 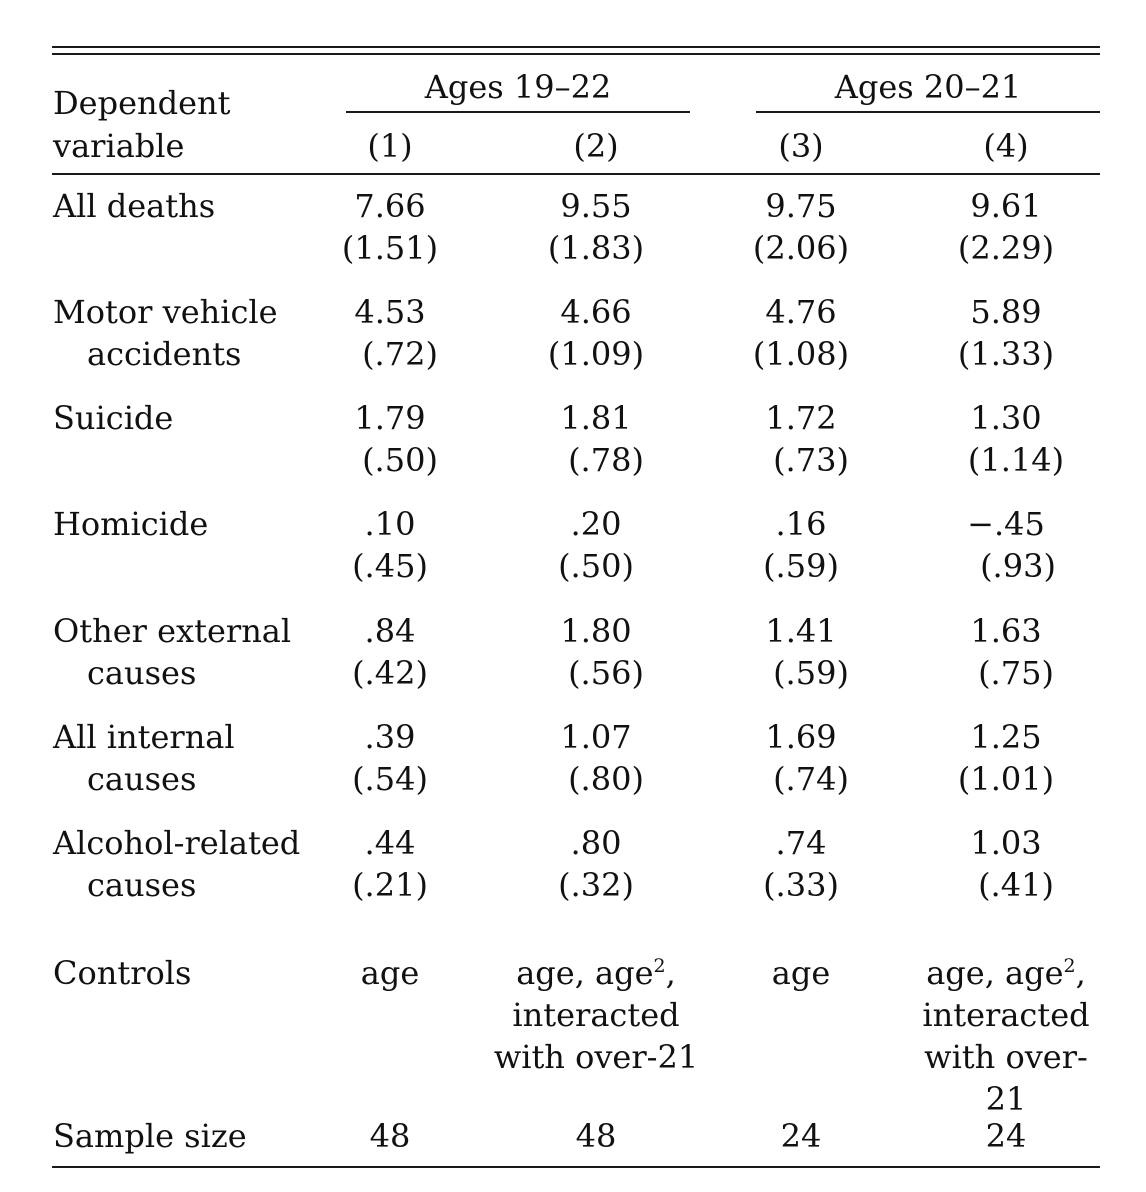 I want to click on coef-cell: 1.41, so click(x=801, y=631).